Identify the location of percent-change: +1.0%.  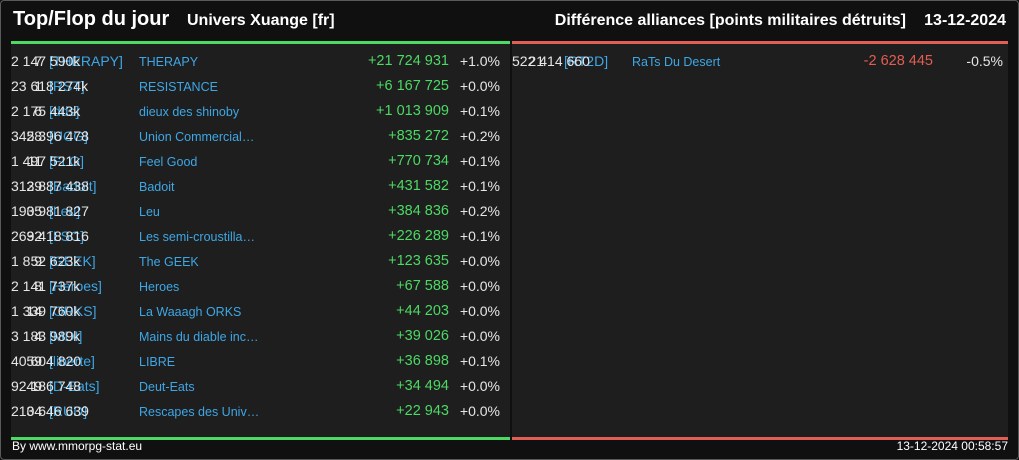
(479, 61).